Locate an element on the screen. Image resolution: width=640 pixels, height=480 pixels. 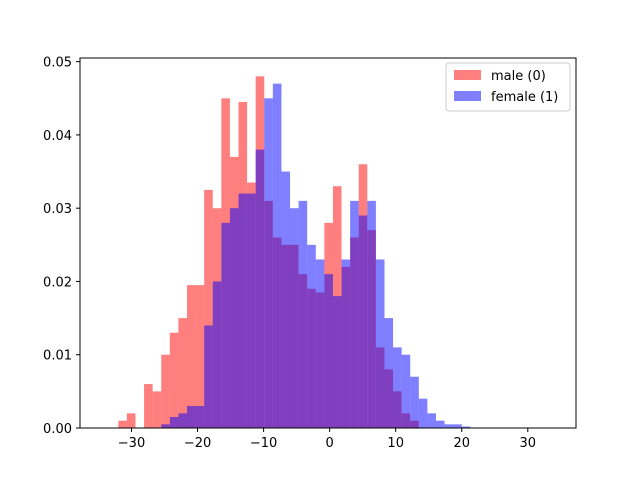
x-axis: −30 −20 −10 0 10 20 30 is located at coordinates (327, 439).